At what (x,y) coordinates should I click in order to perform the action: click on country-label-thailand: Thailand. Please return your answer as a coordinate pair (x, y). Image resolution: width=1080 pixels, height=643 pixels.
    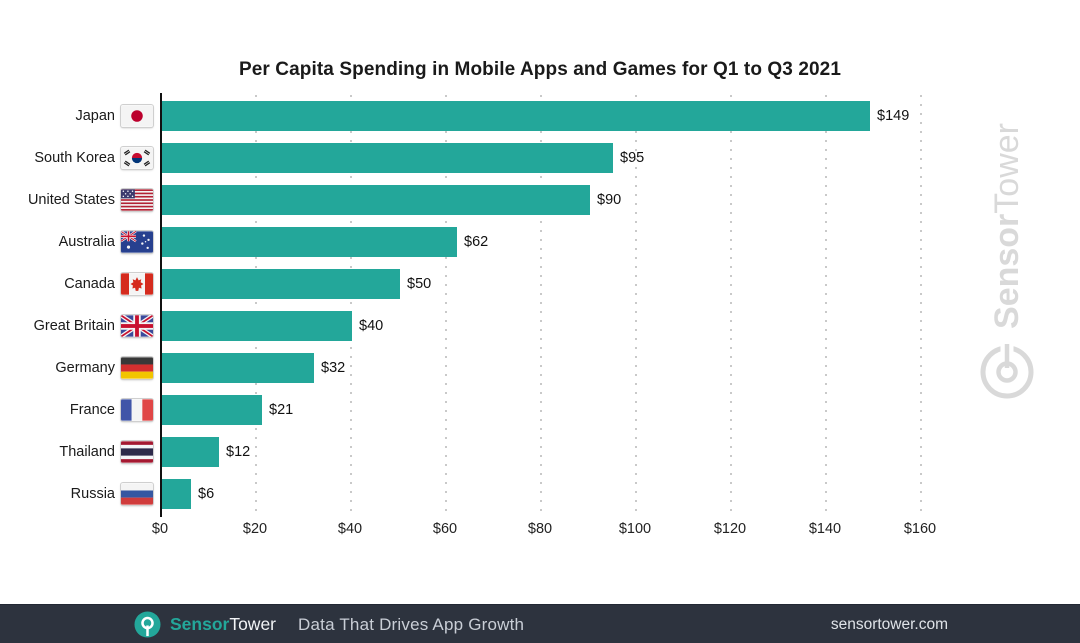
    Looking at the image, I should click on (87, 452).